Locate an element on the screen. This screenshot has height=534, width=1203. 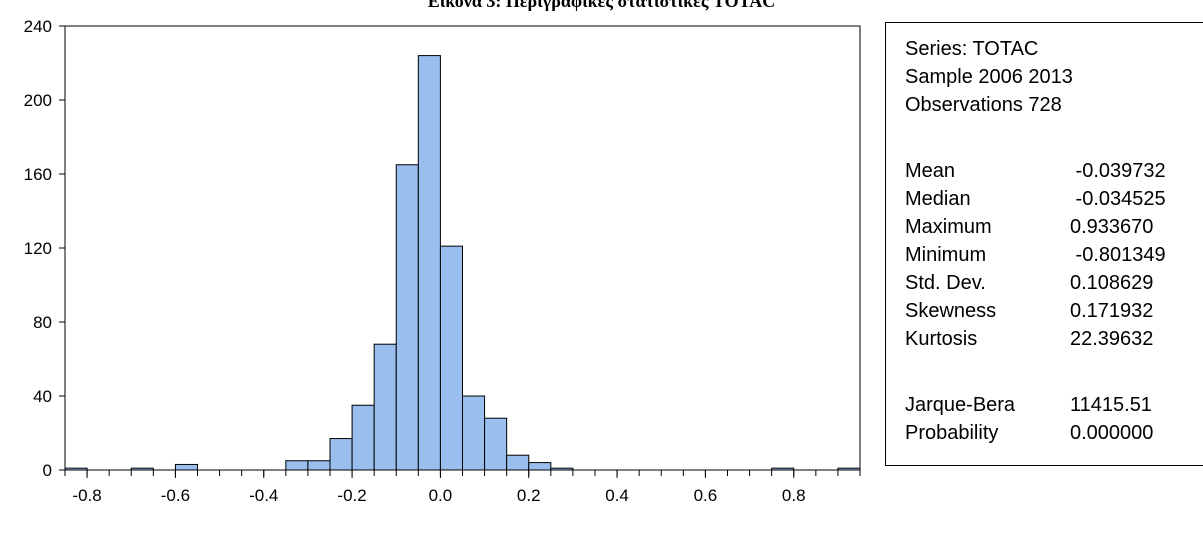
stat-label-mean: Mean is located at coordinates (930, 171).